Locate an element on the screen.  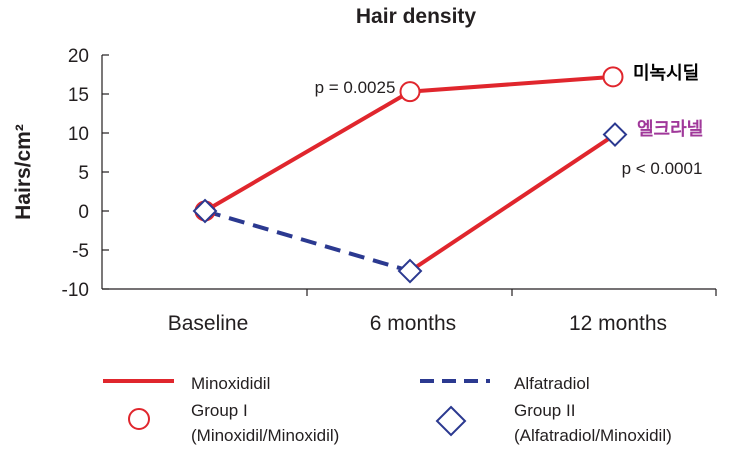
p-value-annotation-6-months: p = 0.0025 is located at coordinates (355, 87).